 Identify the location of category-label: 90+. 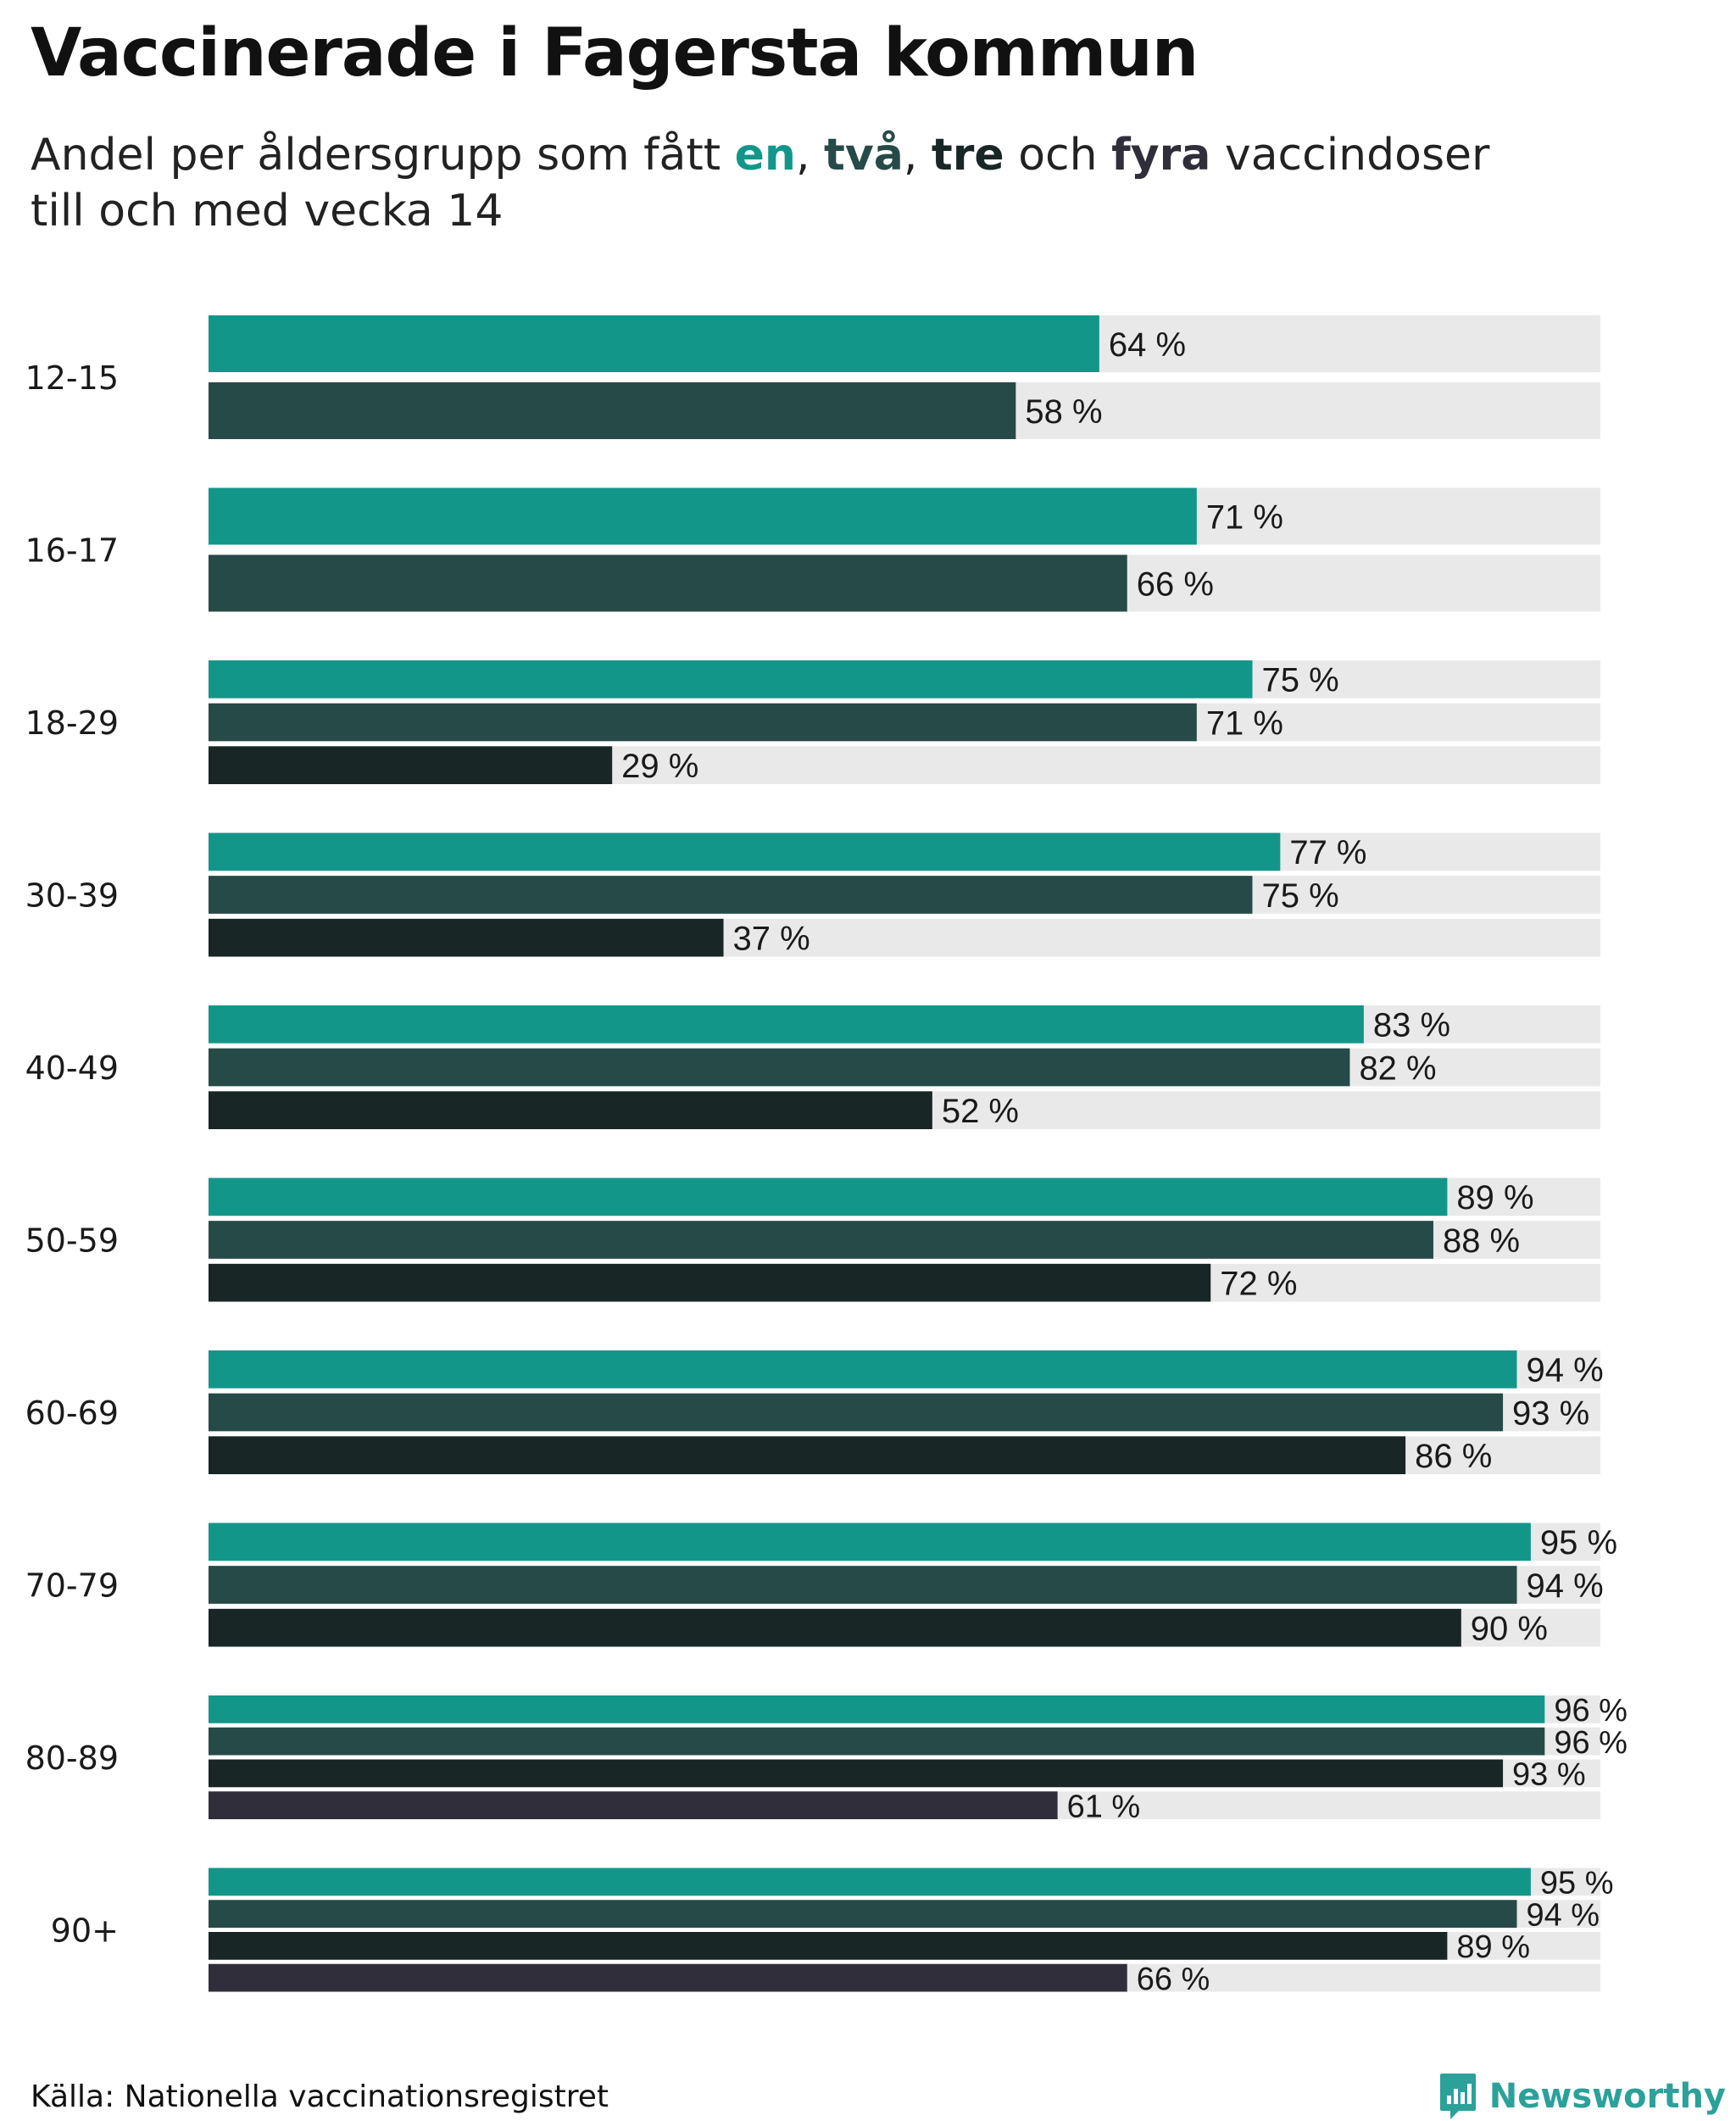
(85, 1931).